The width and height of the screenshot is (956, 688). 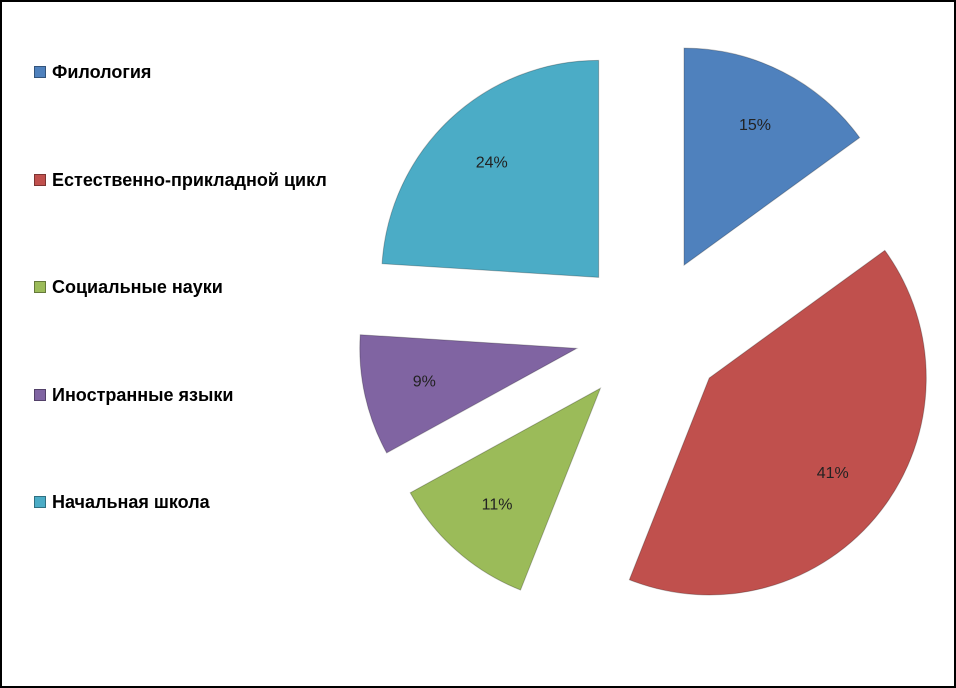 I want to click on data-label: 9%, so click(x=424, y=382).